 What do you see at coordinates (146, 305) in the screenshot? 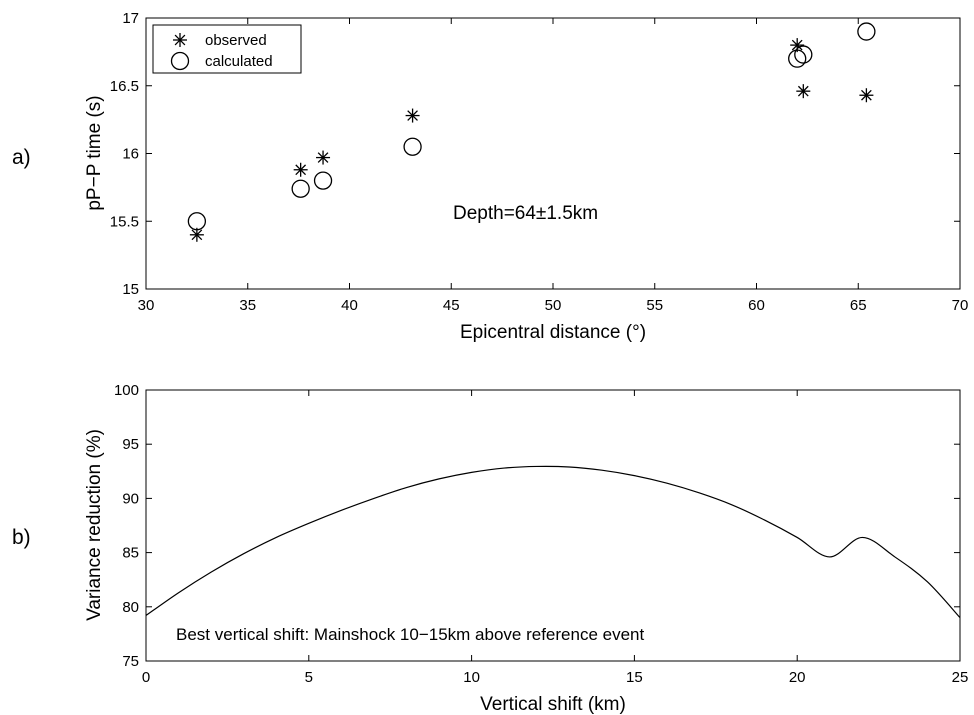
I see `x-tick-label: 30` at bounding box center [146, 305].